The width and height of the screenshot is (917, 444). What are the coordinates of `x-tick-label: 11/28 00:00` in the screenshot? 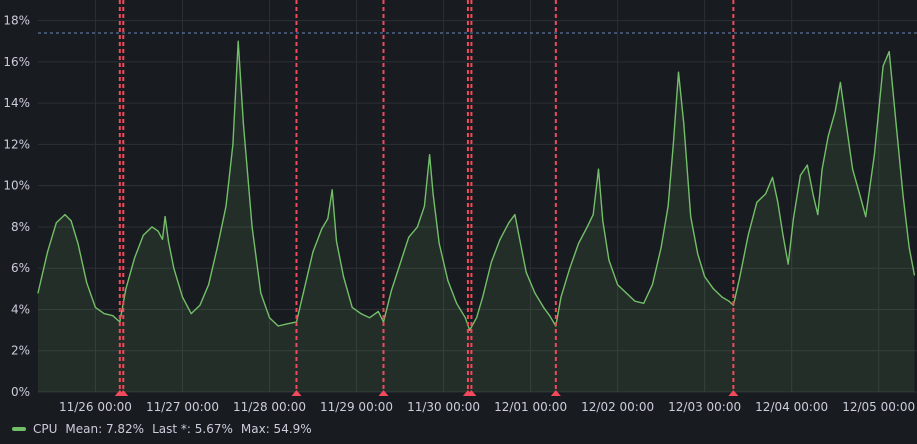 It's located at (269, 407).